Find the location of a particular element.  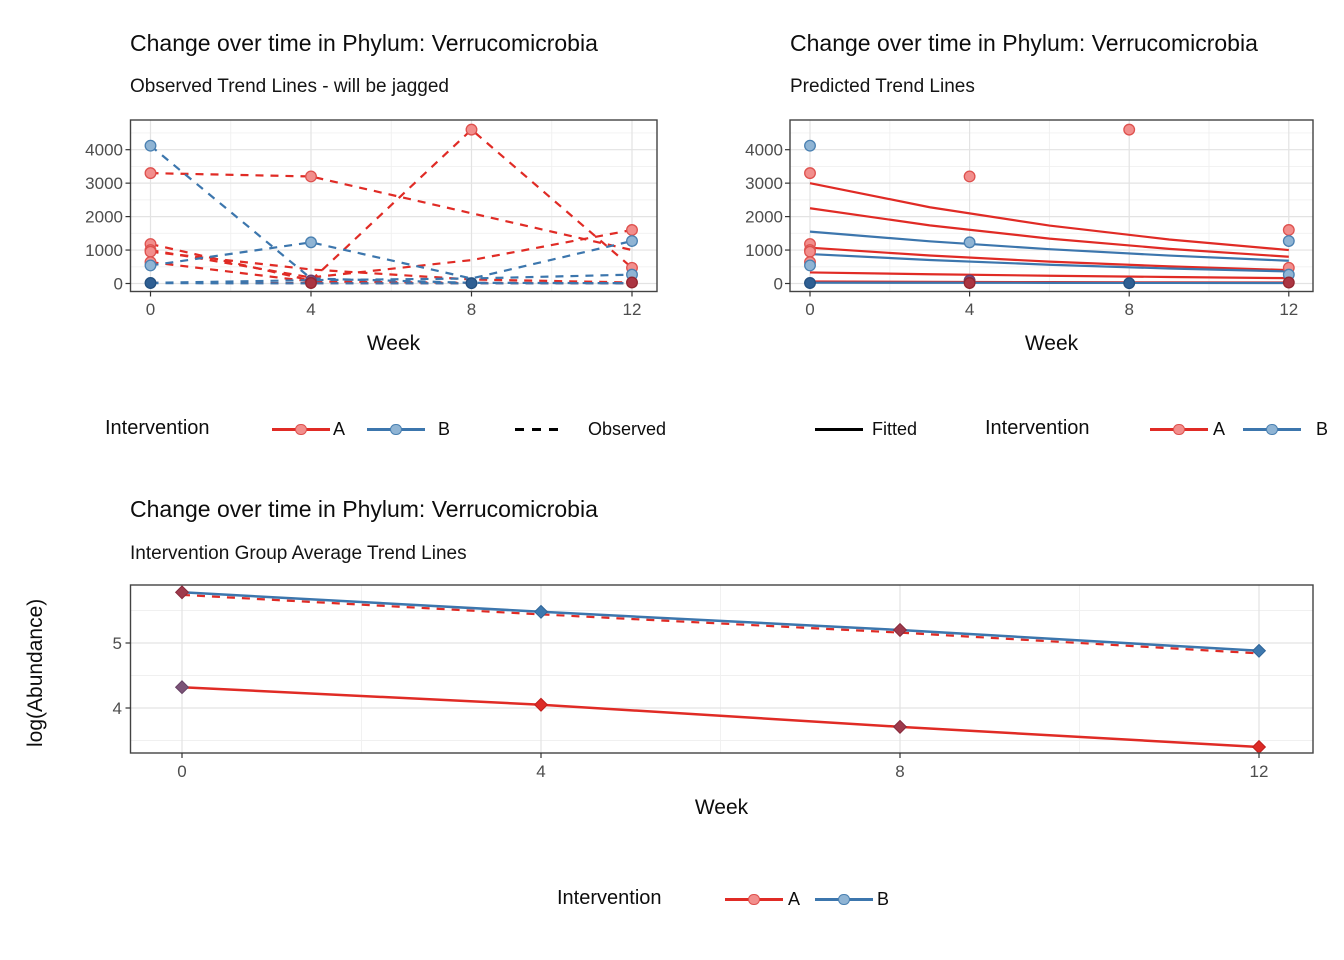

legend-average: Intervention A B is located at coordinates (672, 900).